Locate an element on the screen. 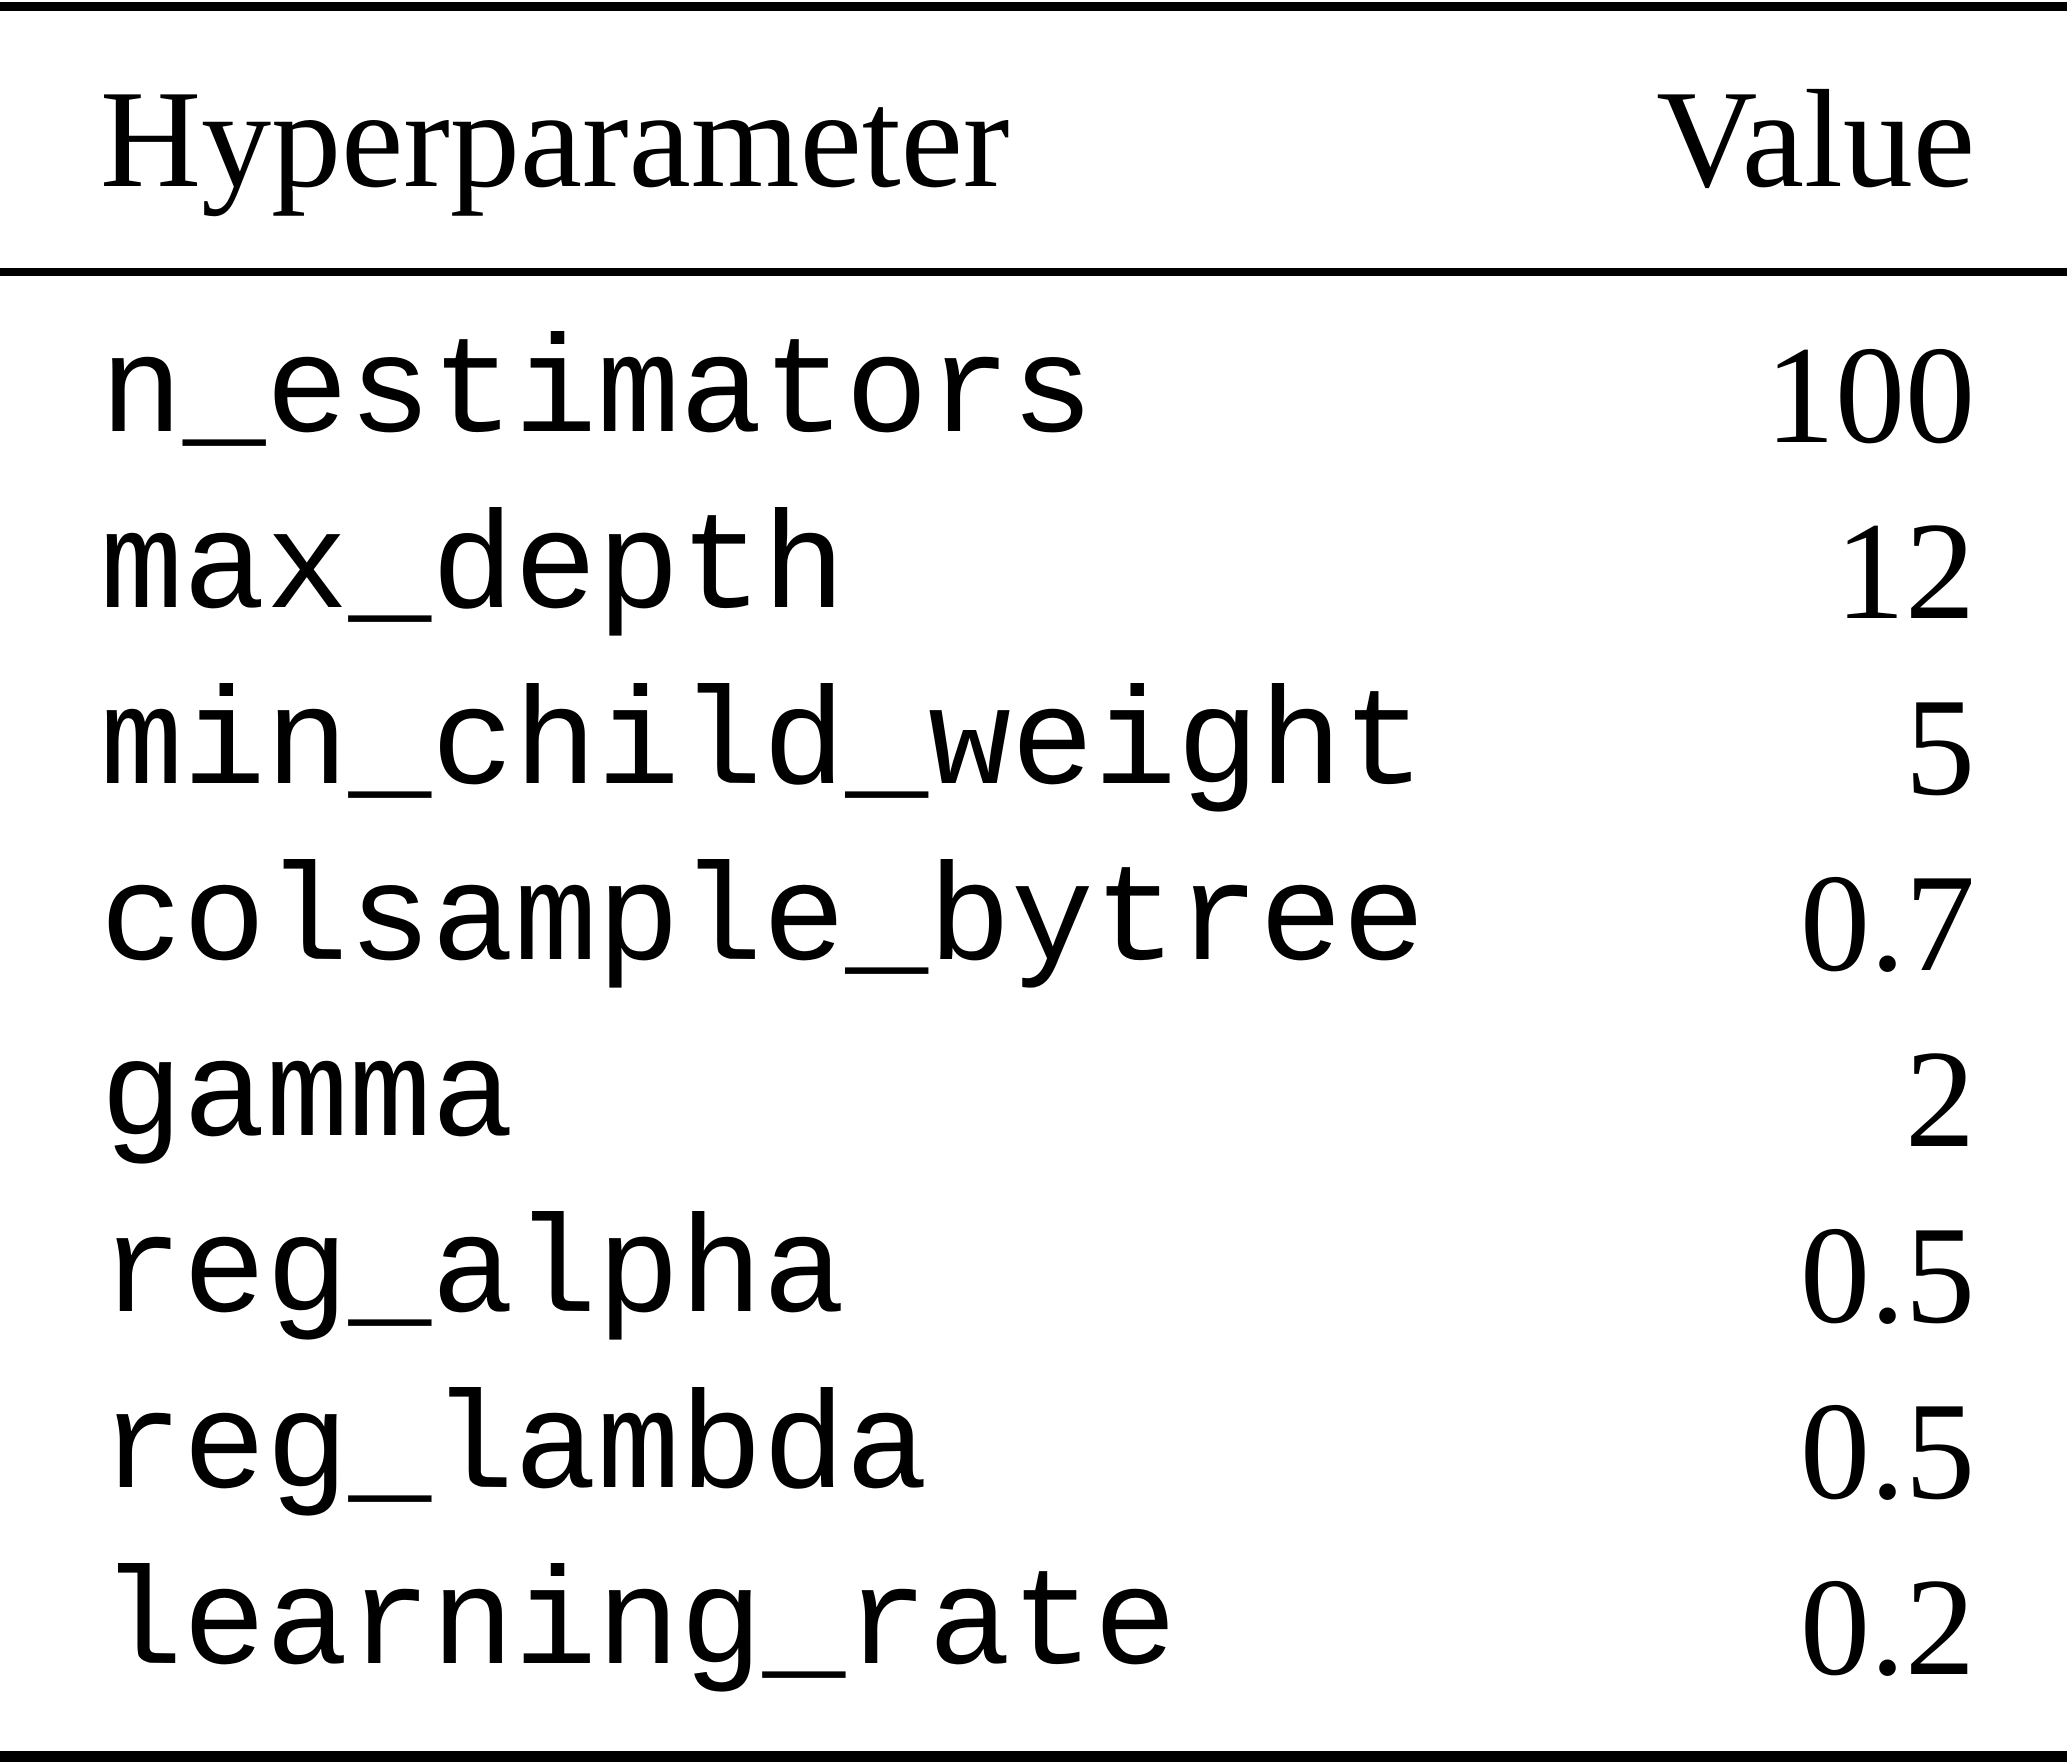 This screenshot has width=2067, height=1762. param-name-cell: colsample_bytree is located at coordinates (763, 923).